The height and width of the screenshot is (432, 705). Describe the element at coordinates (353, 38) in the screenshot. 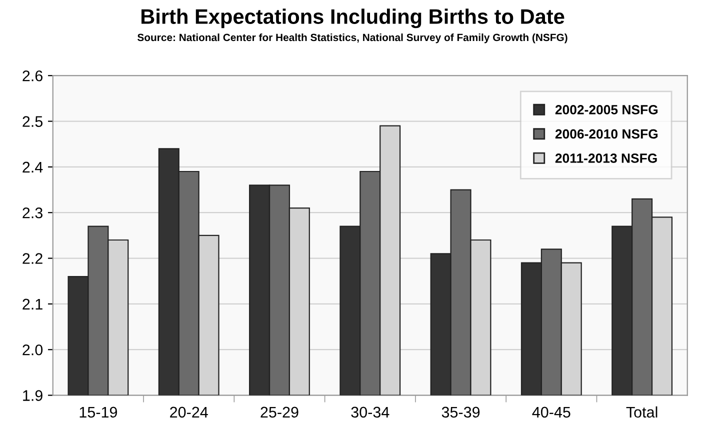

I see `chart-subtitle: Source: National Center for Health Statistics, National Survey of Family Growth (NSFG)` at that location.